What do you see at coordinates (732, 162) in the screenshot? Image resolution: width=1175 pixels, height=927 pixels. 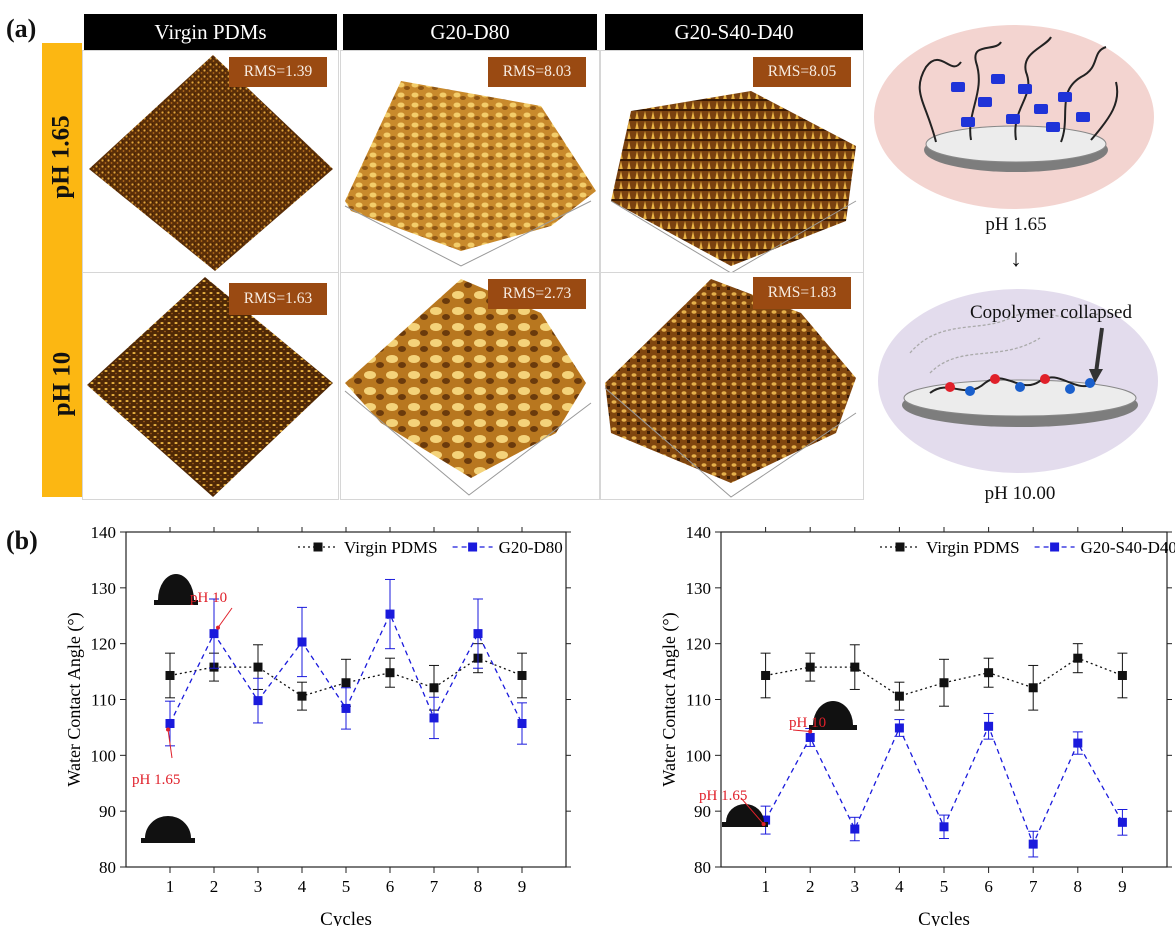 I see `afm-image-g20-s40-d40-ph1-65: RMS=8.05` at bounding box center [732, 162].